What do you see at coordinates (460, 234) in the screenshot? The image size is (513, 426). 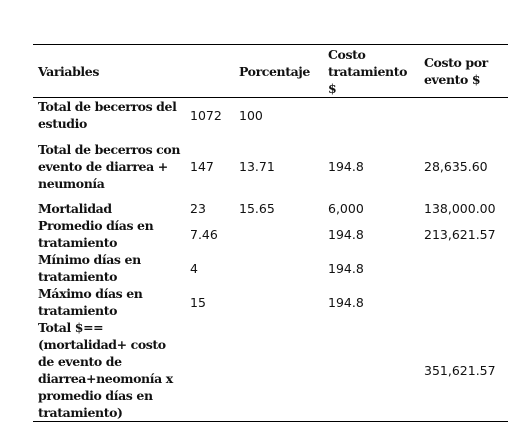 I see `cell: 213,621.57` at bounding box center [460, 234].